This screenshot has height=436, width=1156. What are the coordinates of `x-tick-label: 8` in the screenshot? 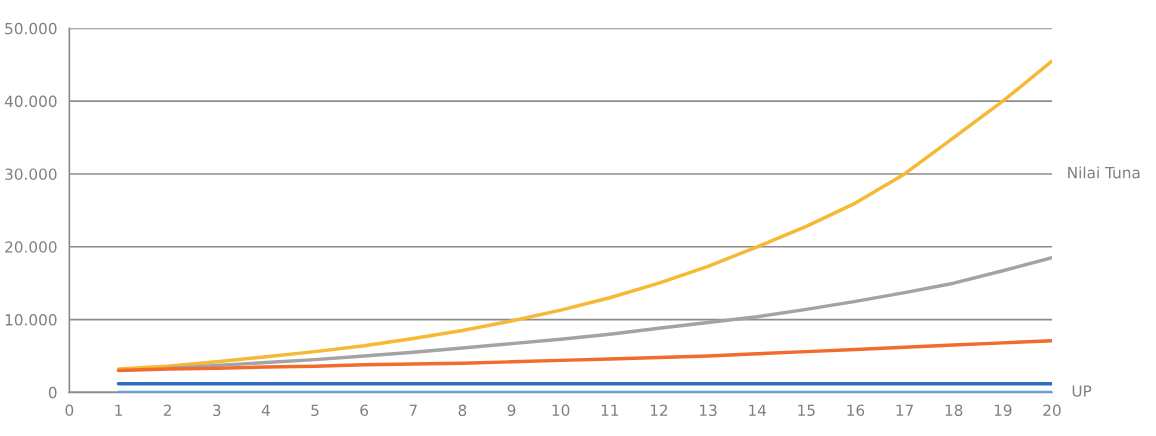 It's located at (462, 410).